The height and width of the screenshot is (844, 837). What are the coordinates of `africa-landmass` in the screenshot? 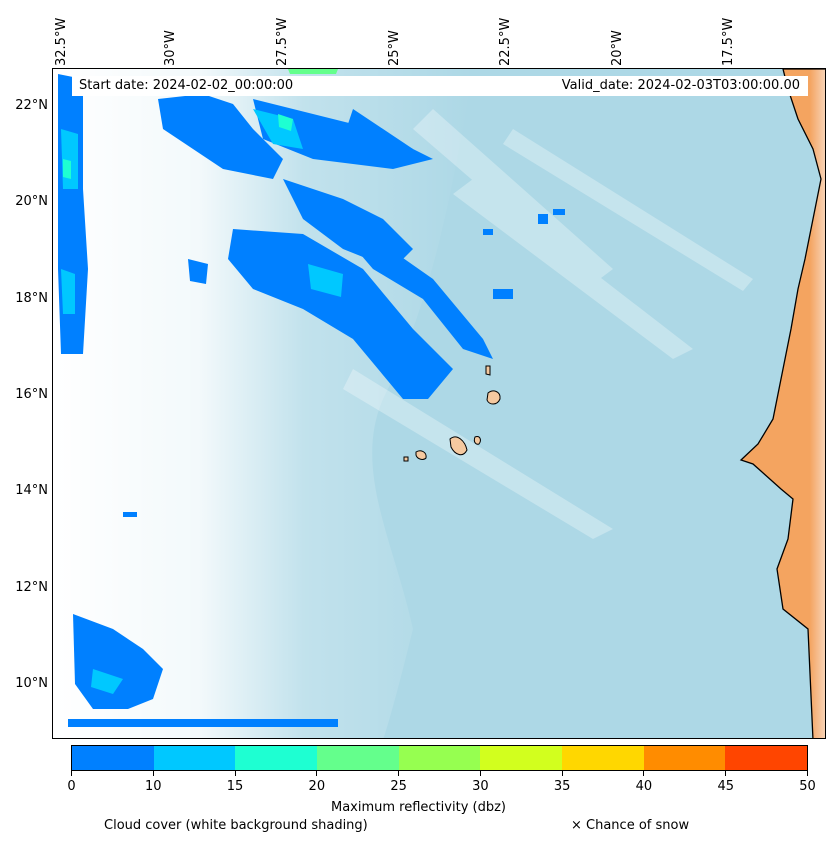 It's located at (782, 403).